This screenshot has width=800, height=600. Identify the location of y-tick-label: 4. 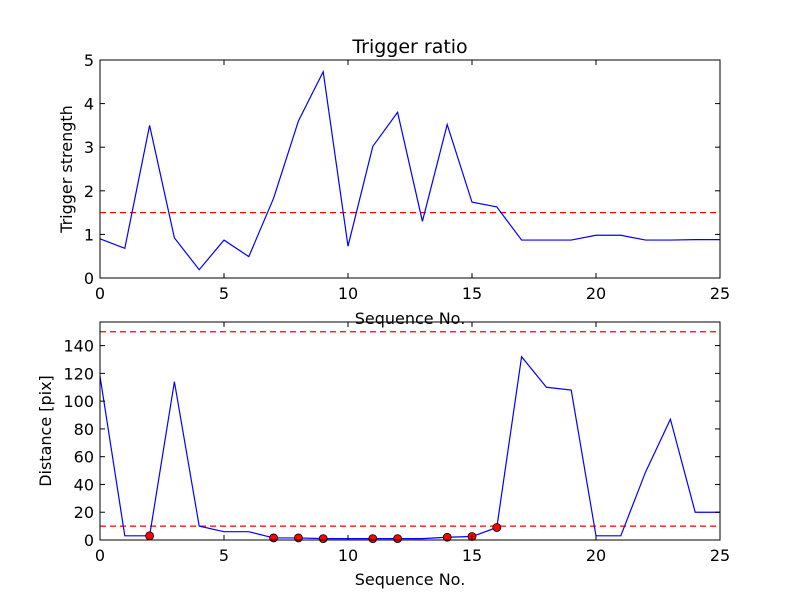
(89, 104).